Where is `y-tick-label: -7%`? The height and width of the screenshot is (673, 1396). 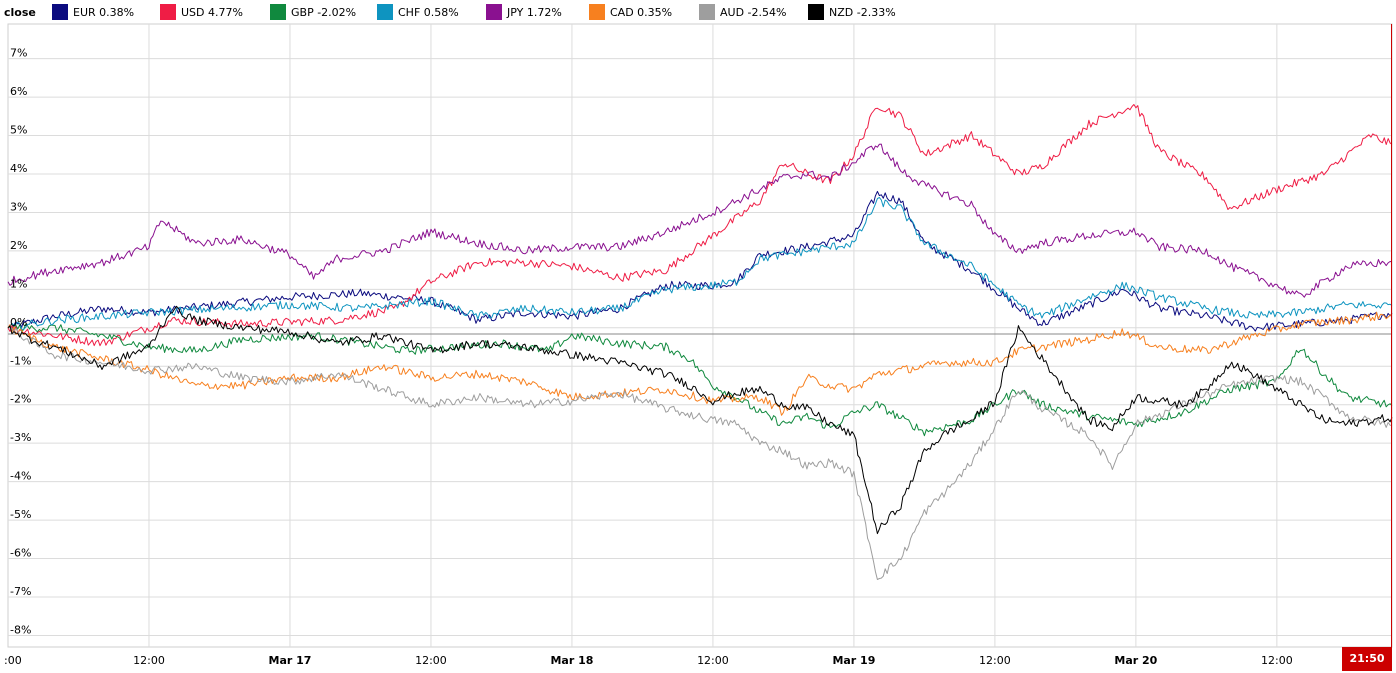
y-tick-label: -7% is located at coordinates (20, 591).